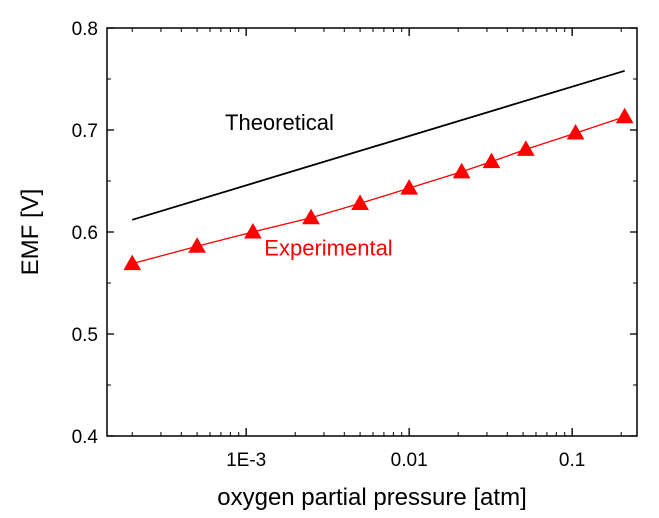 This screenshot has height=518, width=659. Describe the element at coordinates (572, 460) in the screenshot. I see `x-tick-label: 0.1` at that location.